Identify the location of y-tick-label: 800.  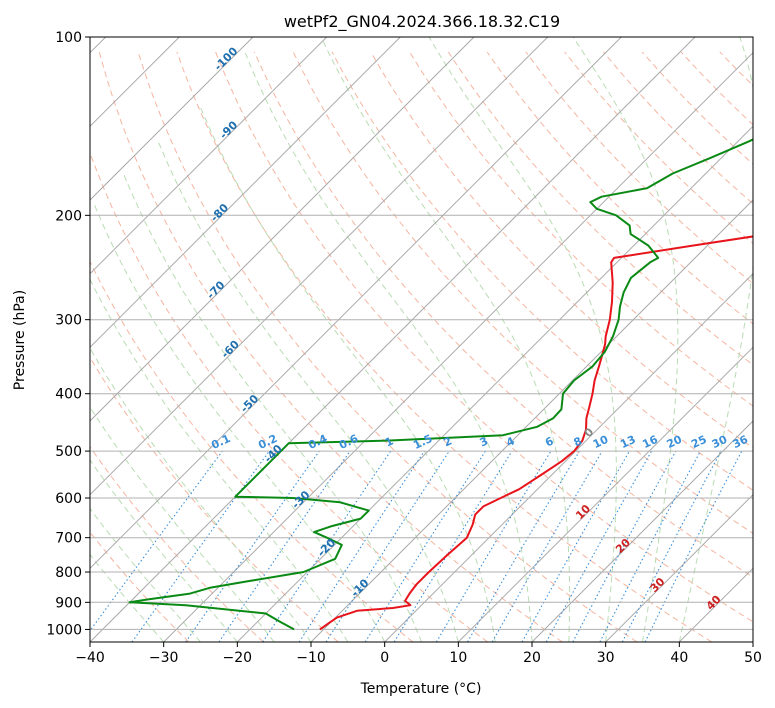
(68, 573).